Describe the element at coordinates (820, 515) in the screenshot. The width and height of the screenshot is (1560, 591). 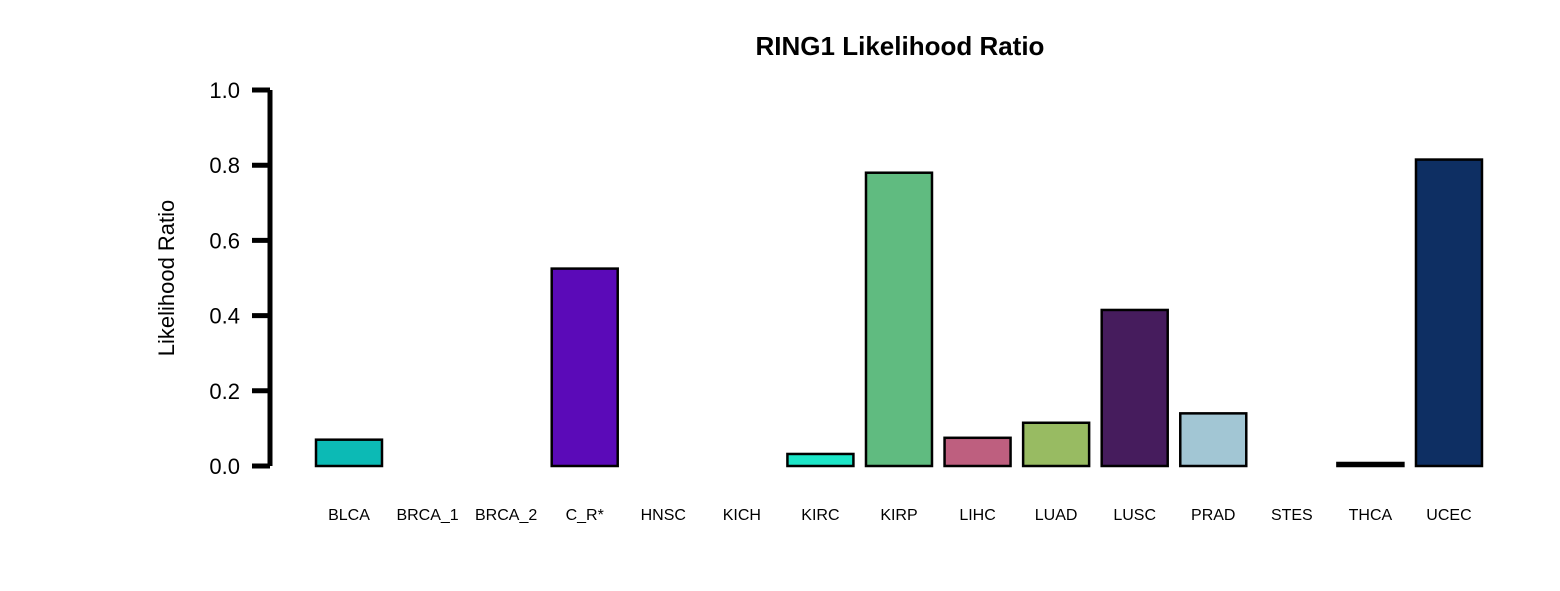
I see `x-tick-label: KIRC` at that location.